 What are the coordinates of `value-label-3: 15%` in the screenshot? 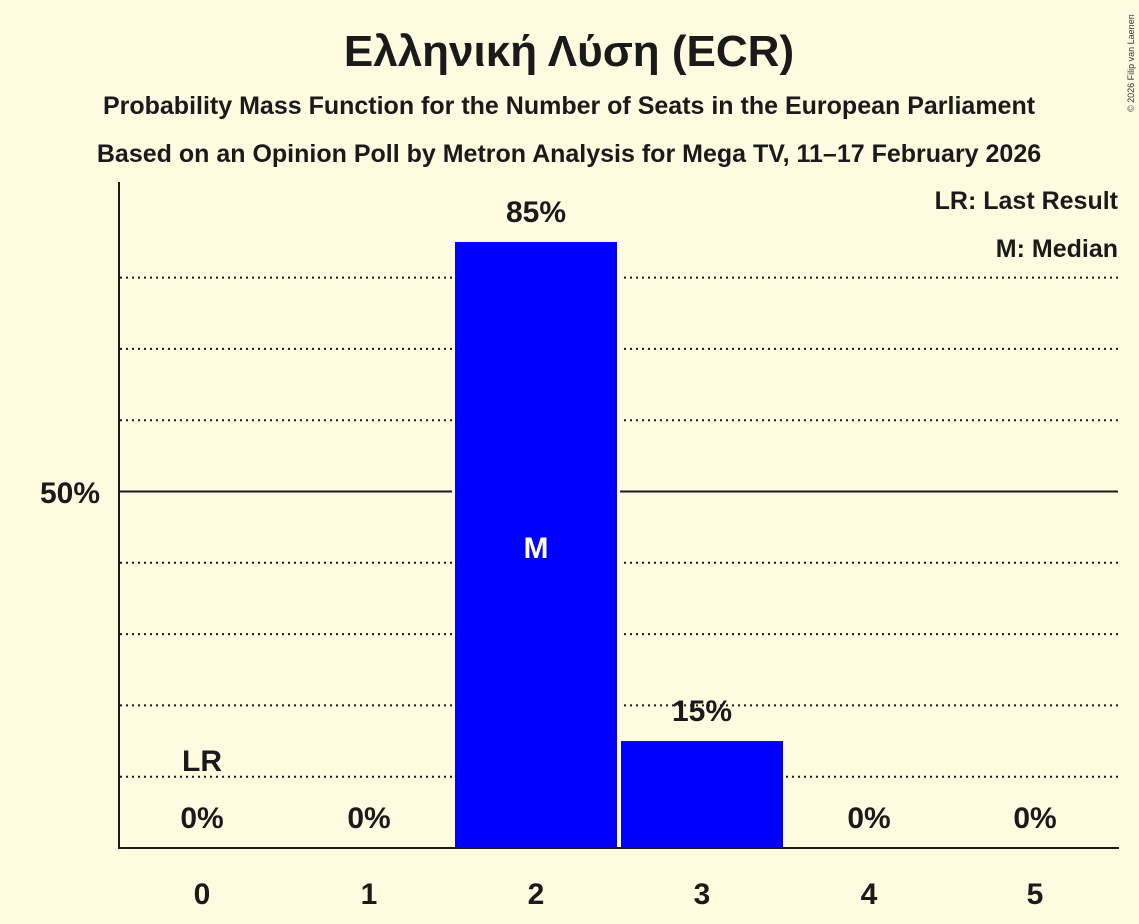 It's located at (702, 711).